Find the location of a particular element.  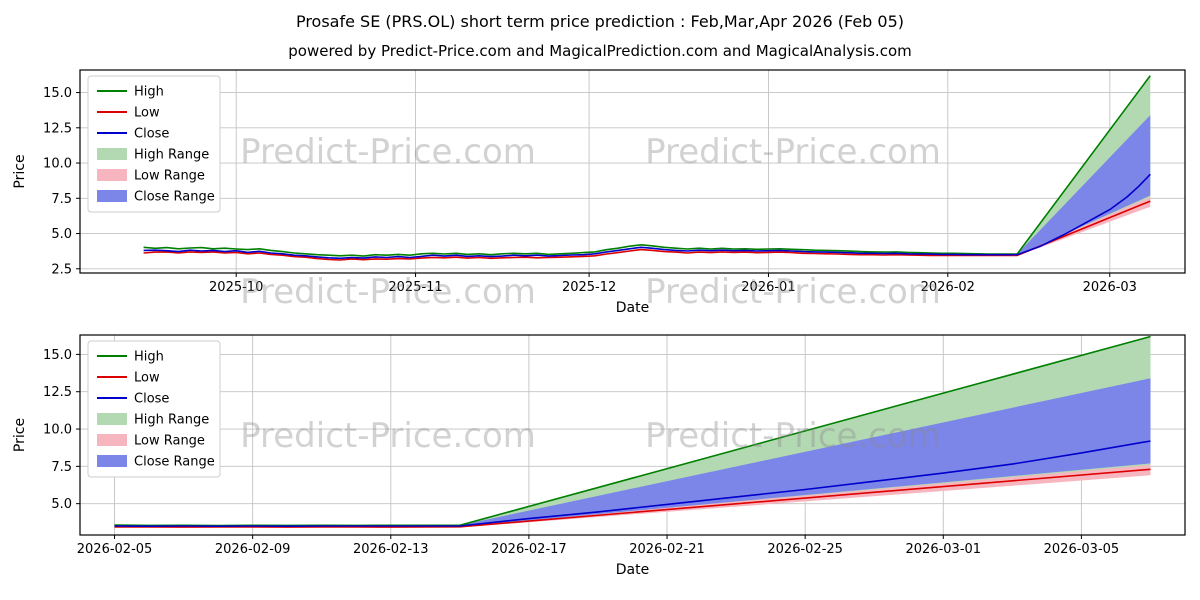

x-tick-label: 2026-01 is located at coordinates (768, 287).